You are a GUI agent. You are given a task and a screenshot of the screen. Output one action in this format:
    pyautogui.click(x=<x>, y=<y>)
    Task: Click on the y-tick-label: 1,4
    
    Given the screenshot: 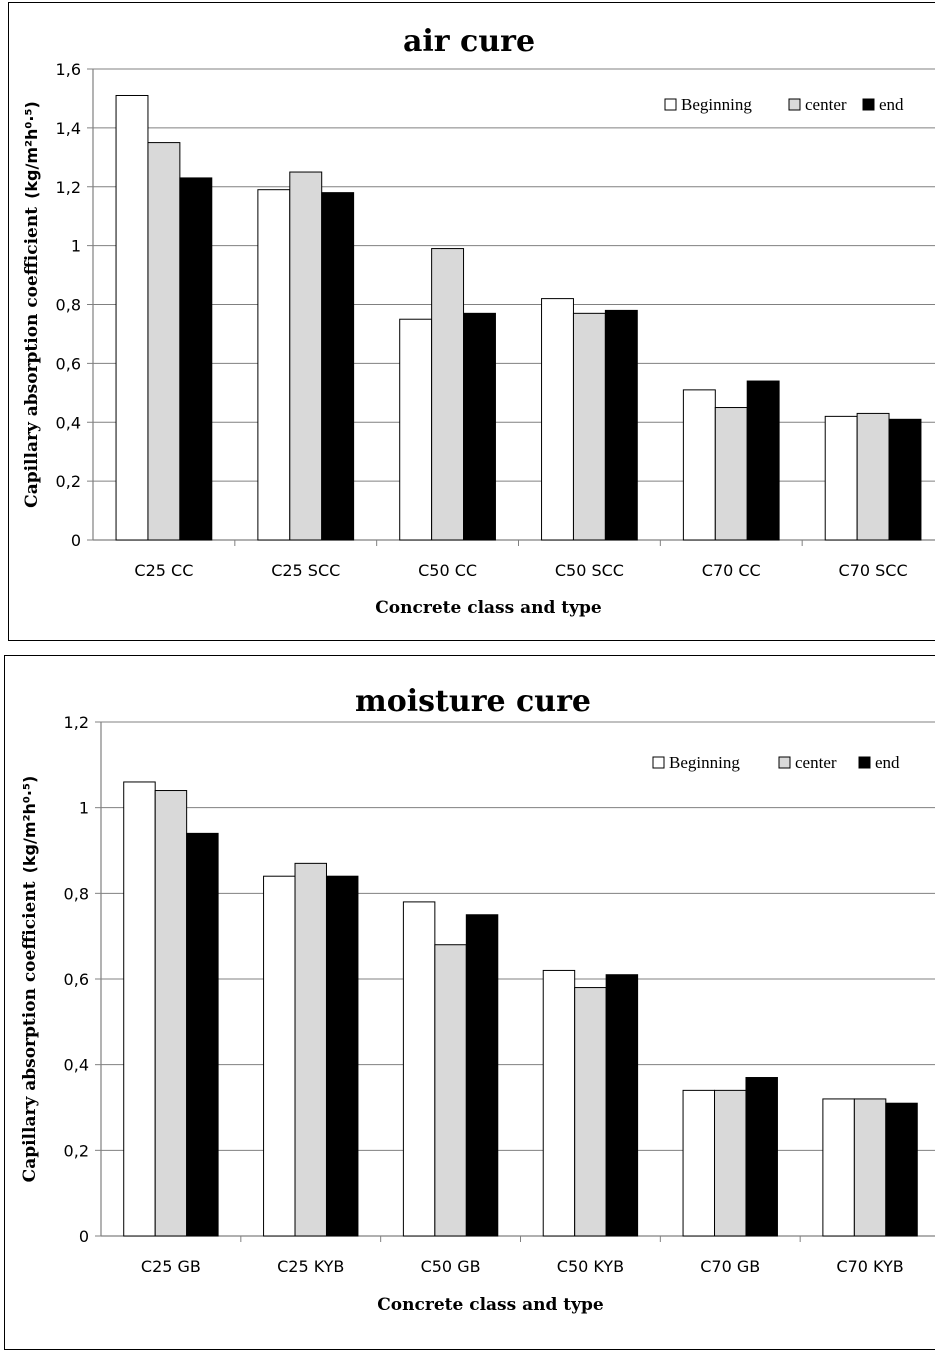 What is the action you would take?
    pyautogui.click(x=68, y=128)
    